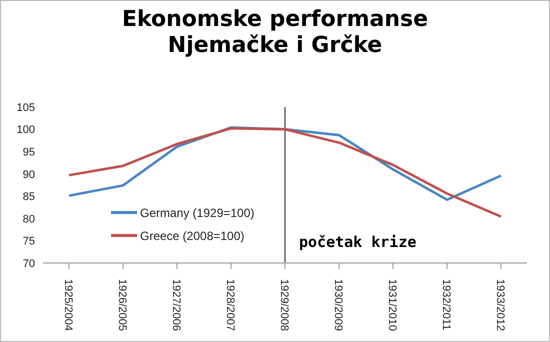 This screenshot has width=550, height=342. I want to click on chart-title: Ekonomske performanse Njemačke i Grčke, so click(275, 33).